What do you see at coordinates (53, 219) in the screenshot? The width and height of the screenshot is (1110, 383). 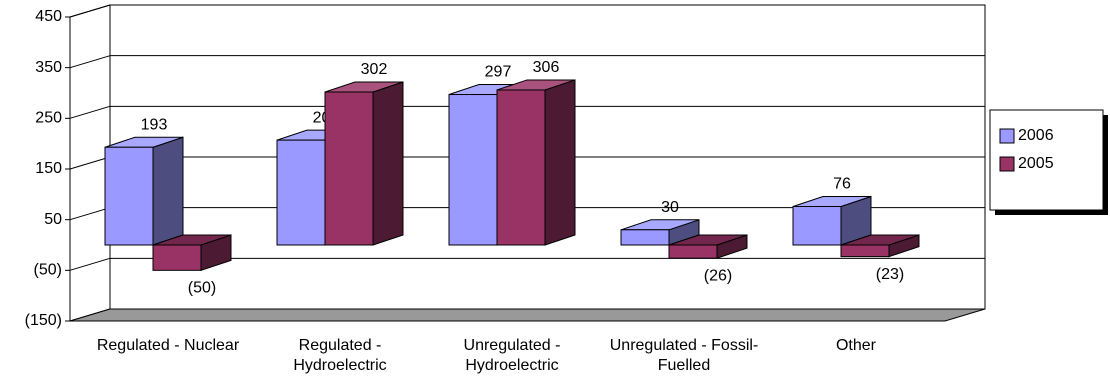 I see `y-tick-label: 50` at bounding box center [53, 219].